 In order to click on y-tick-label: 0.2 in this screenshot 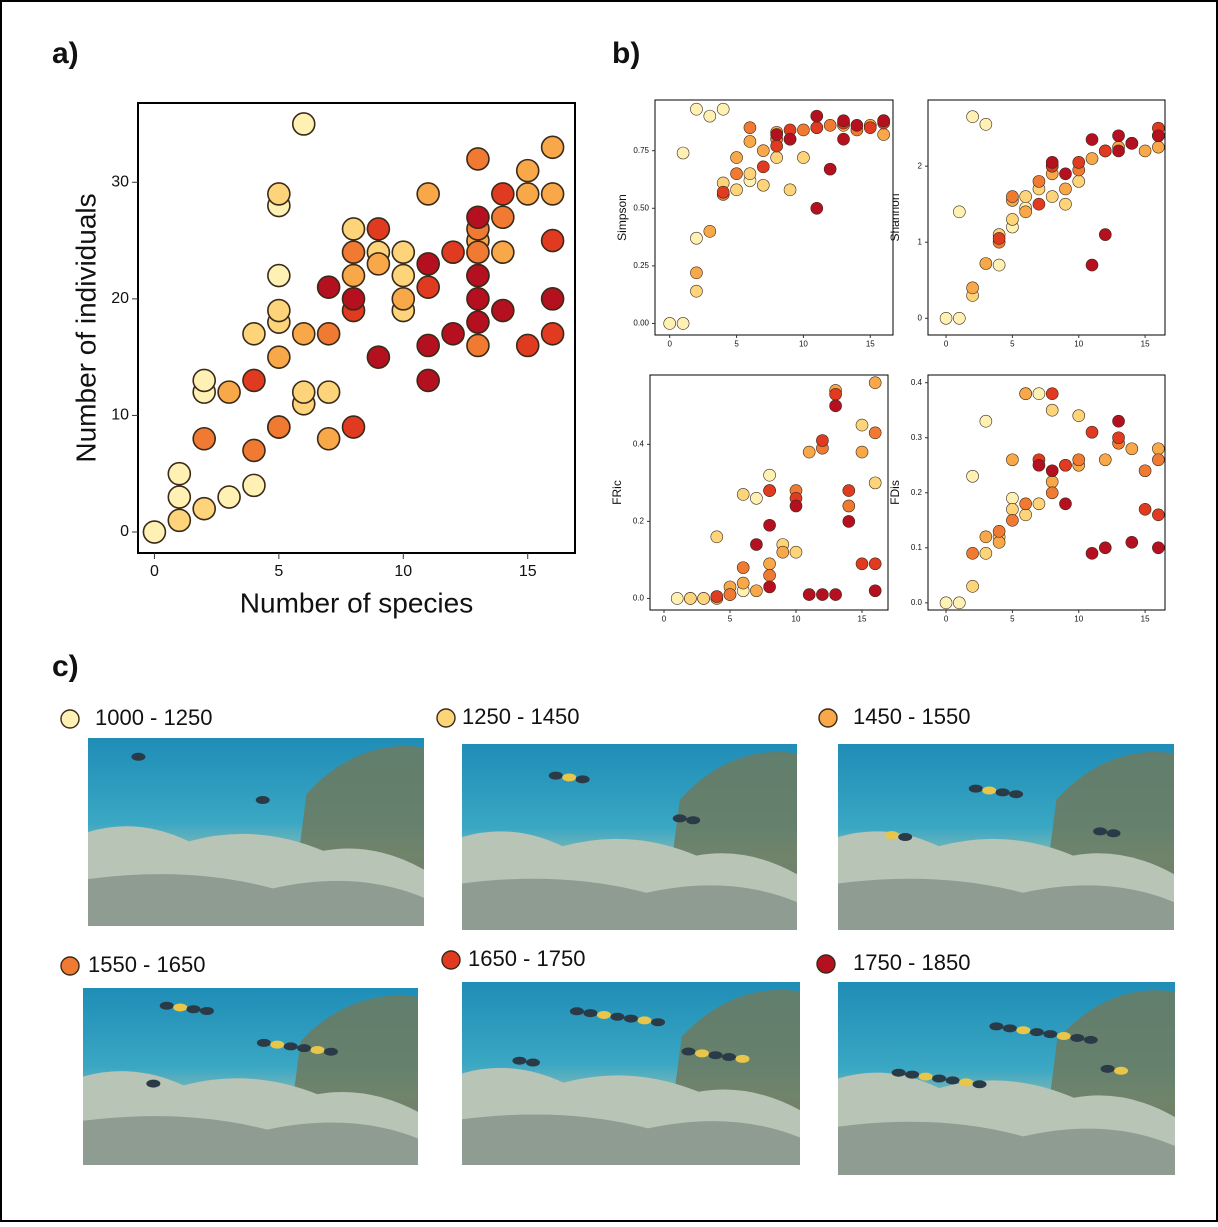, I will do `click(917, 492)`.